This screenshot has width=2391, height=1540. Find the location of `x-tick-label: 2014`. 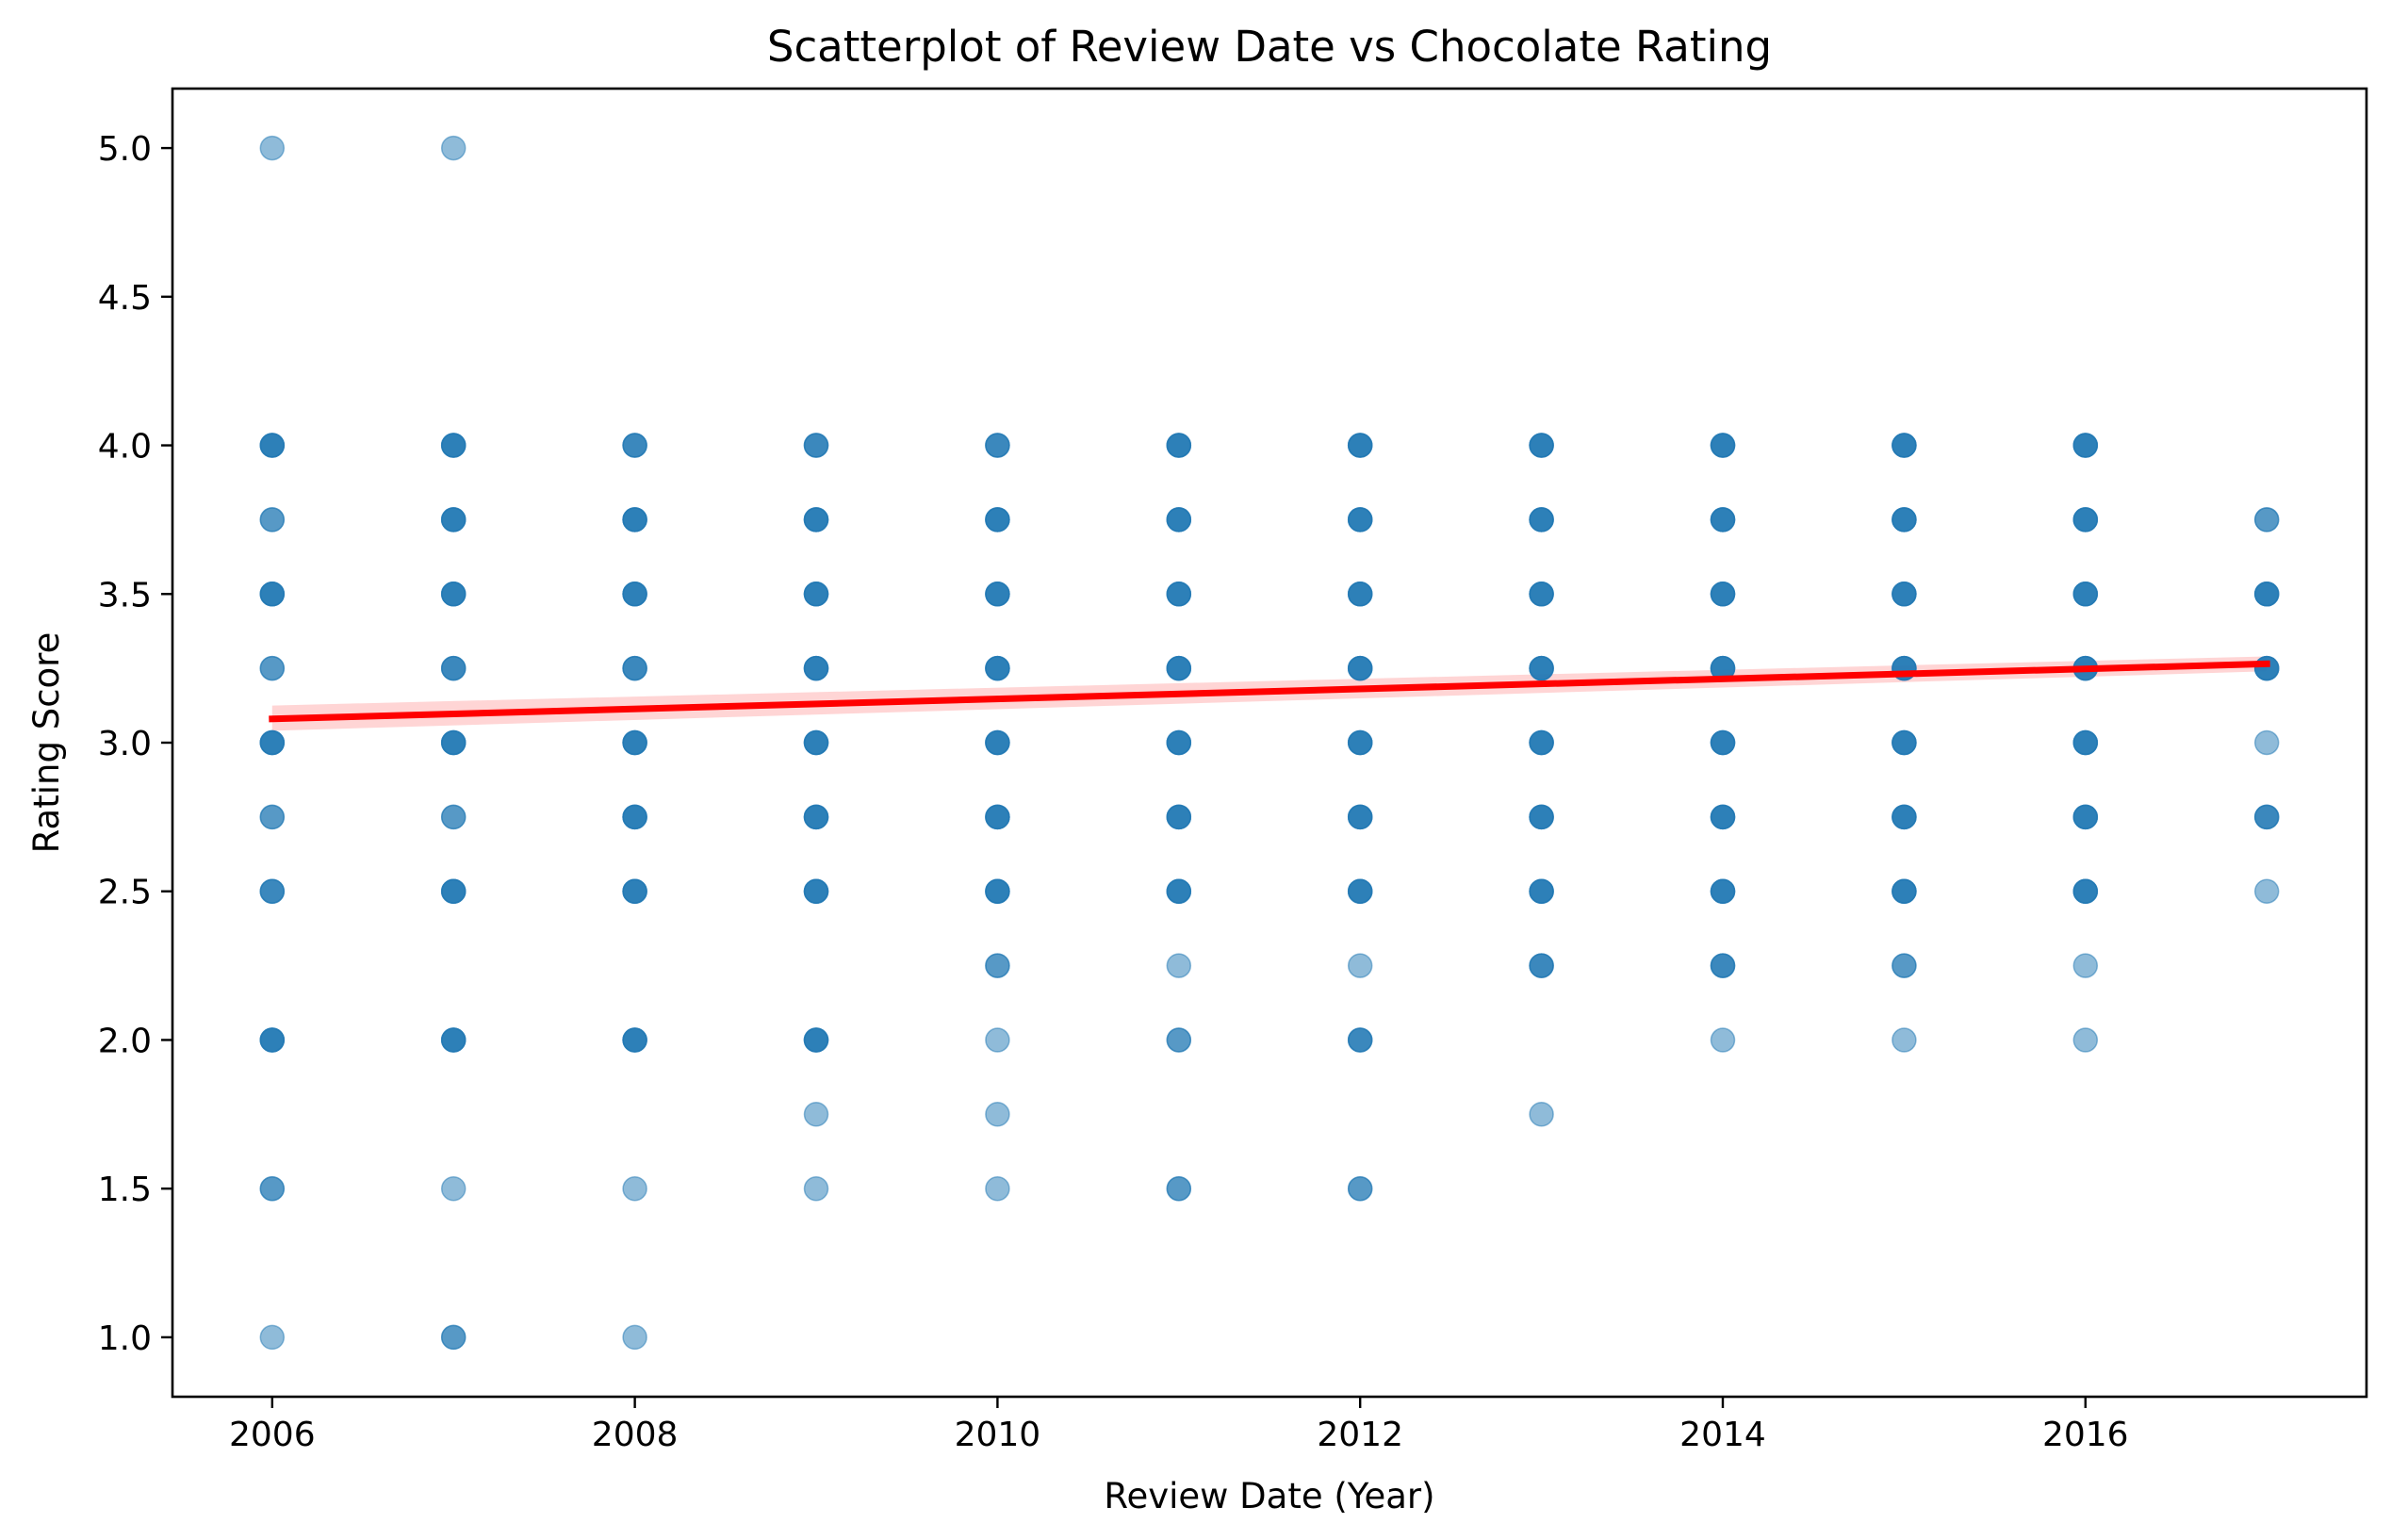

x-tick-label: 2014 is located at coordinates (1722, 1435).